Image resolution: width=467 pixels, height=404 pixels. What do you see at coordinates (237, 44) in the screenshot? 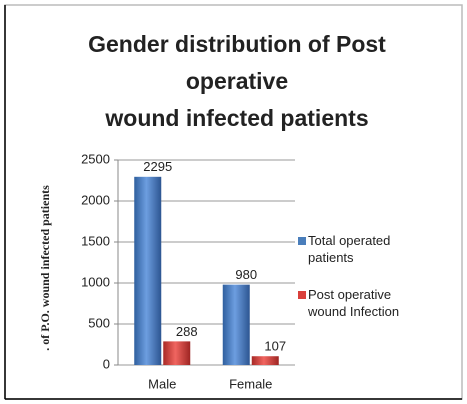
I see `chart-title: Gender distribution of Post` at bounding box center [237, 44].